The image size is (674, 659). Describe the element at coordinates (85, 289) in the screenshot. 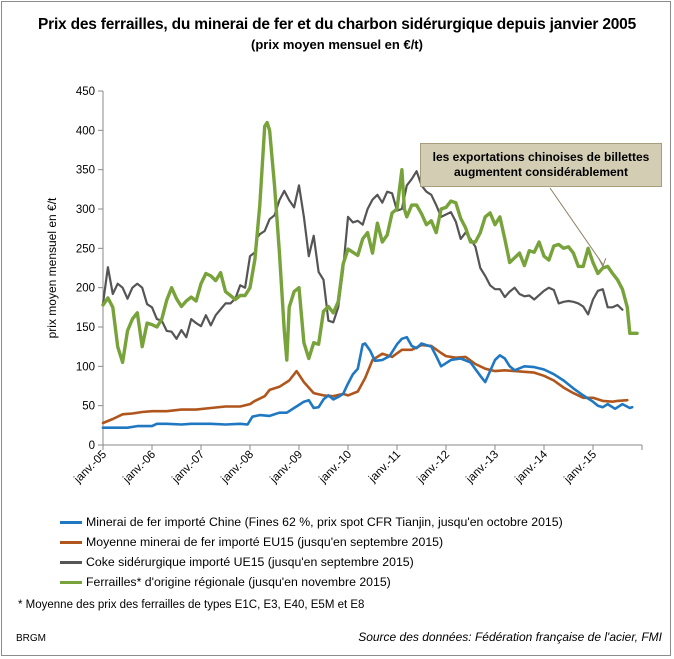

I see `y-tick-label: 200` at that location.